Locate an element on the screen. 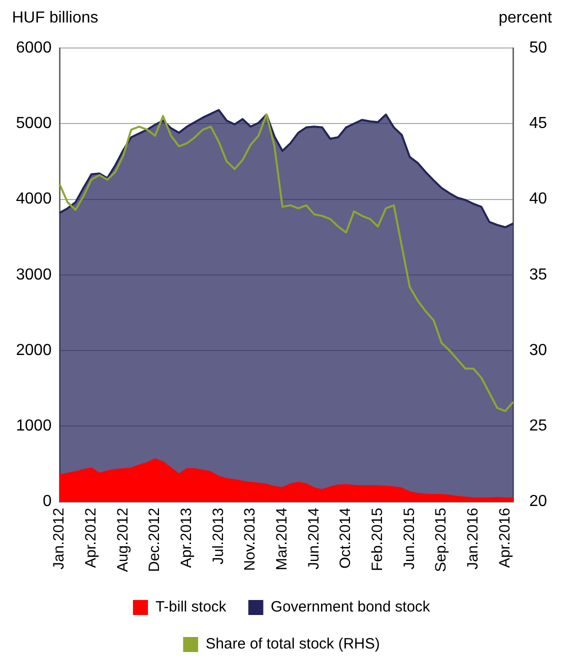  y-tick-label: 4000 is located at coordinates (34, 199).